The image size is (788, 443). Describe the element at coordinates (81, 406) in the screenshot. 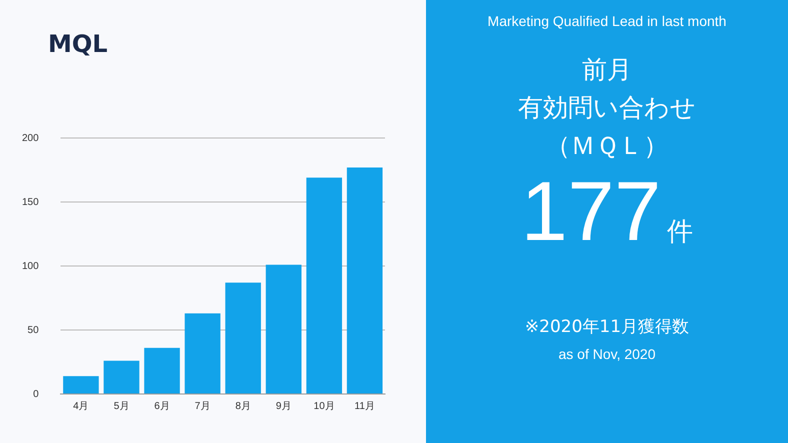

I see `x-tick-label: 4月` at that location.